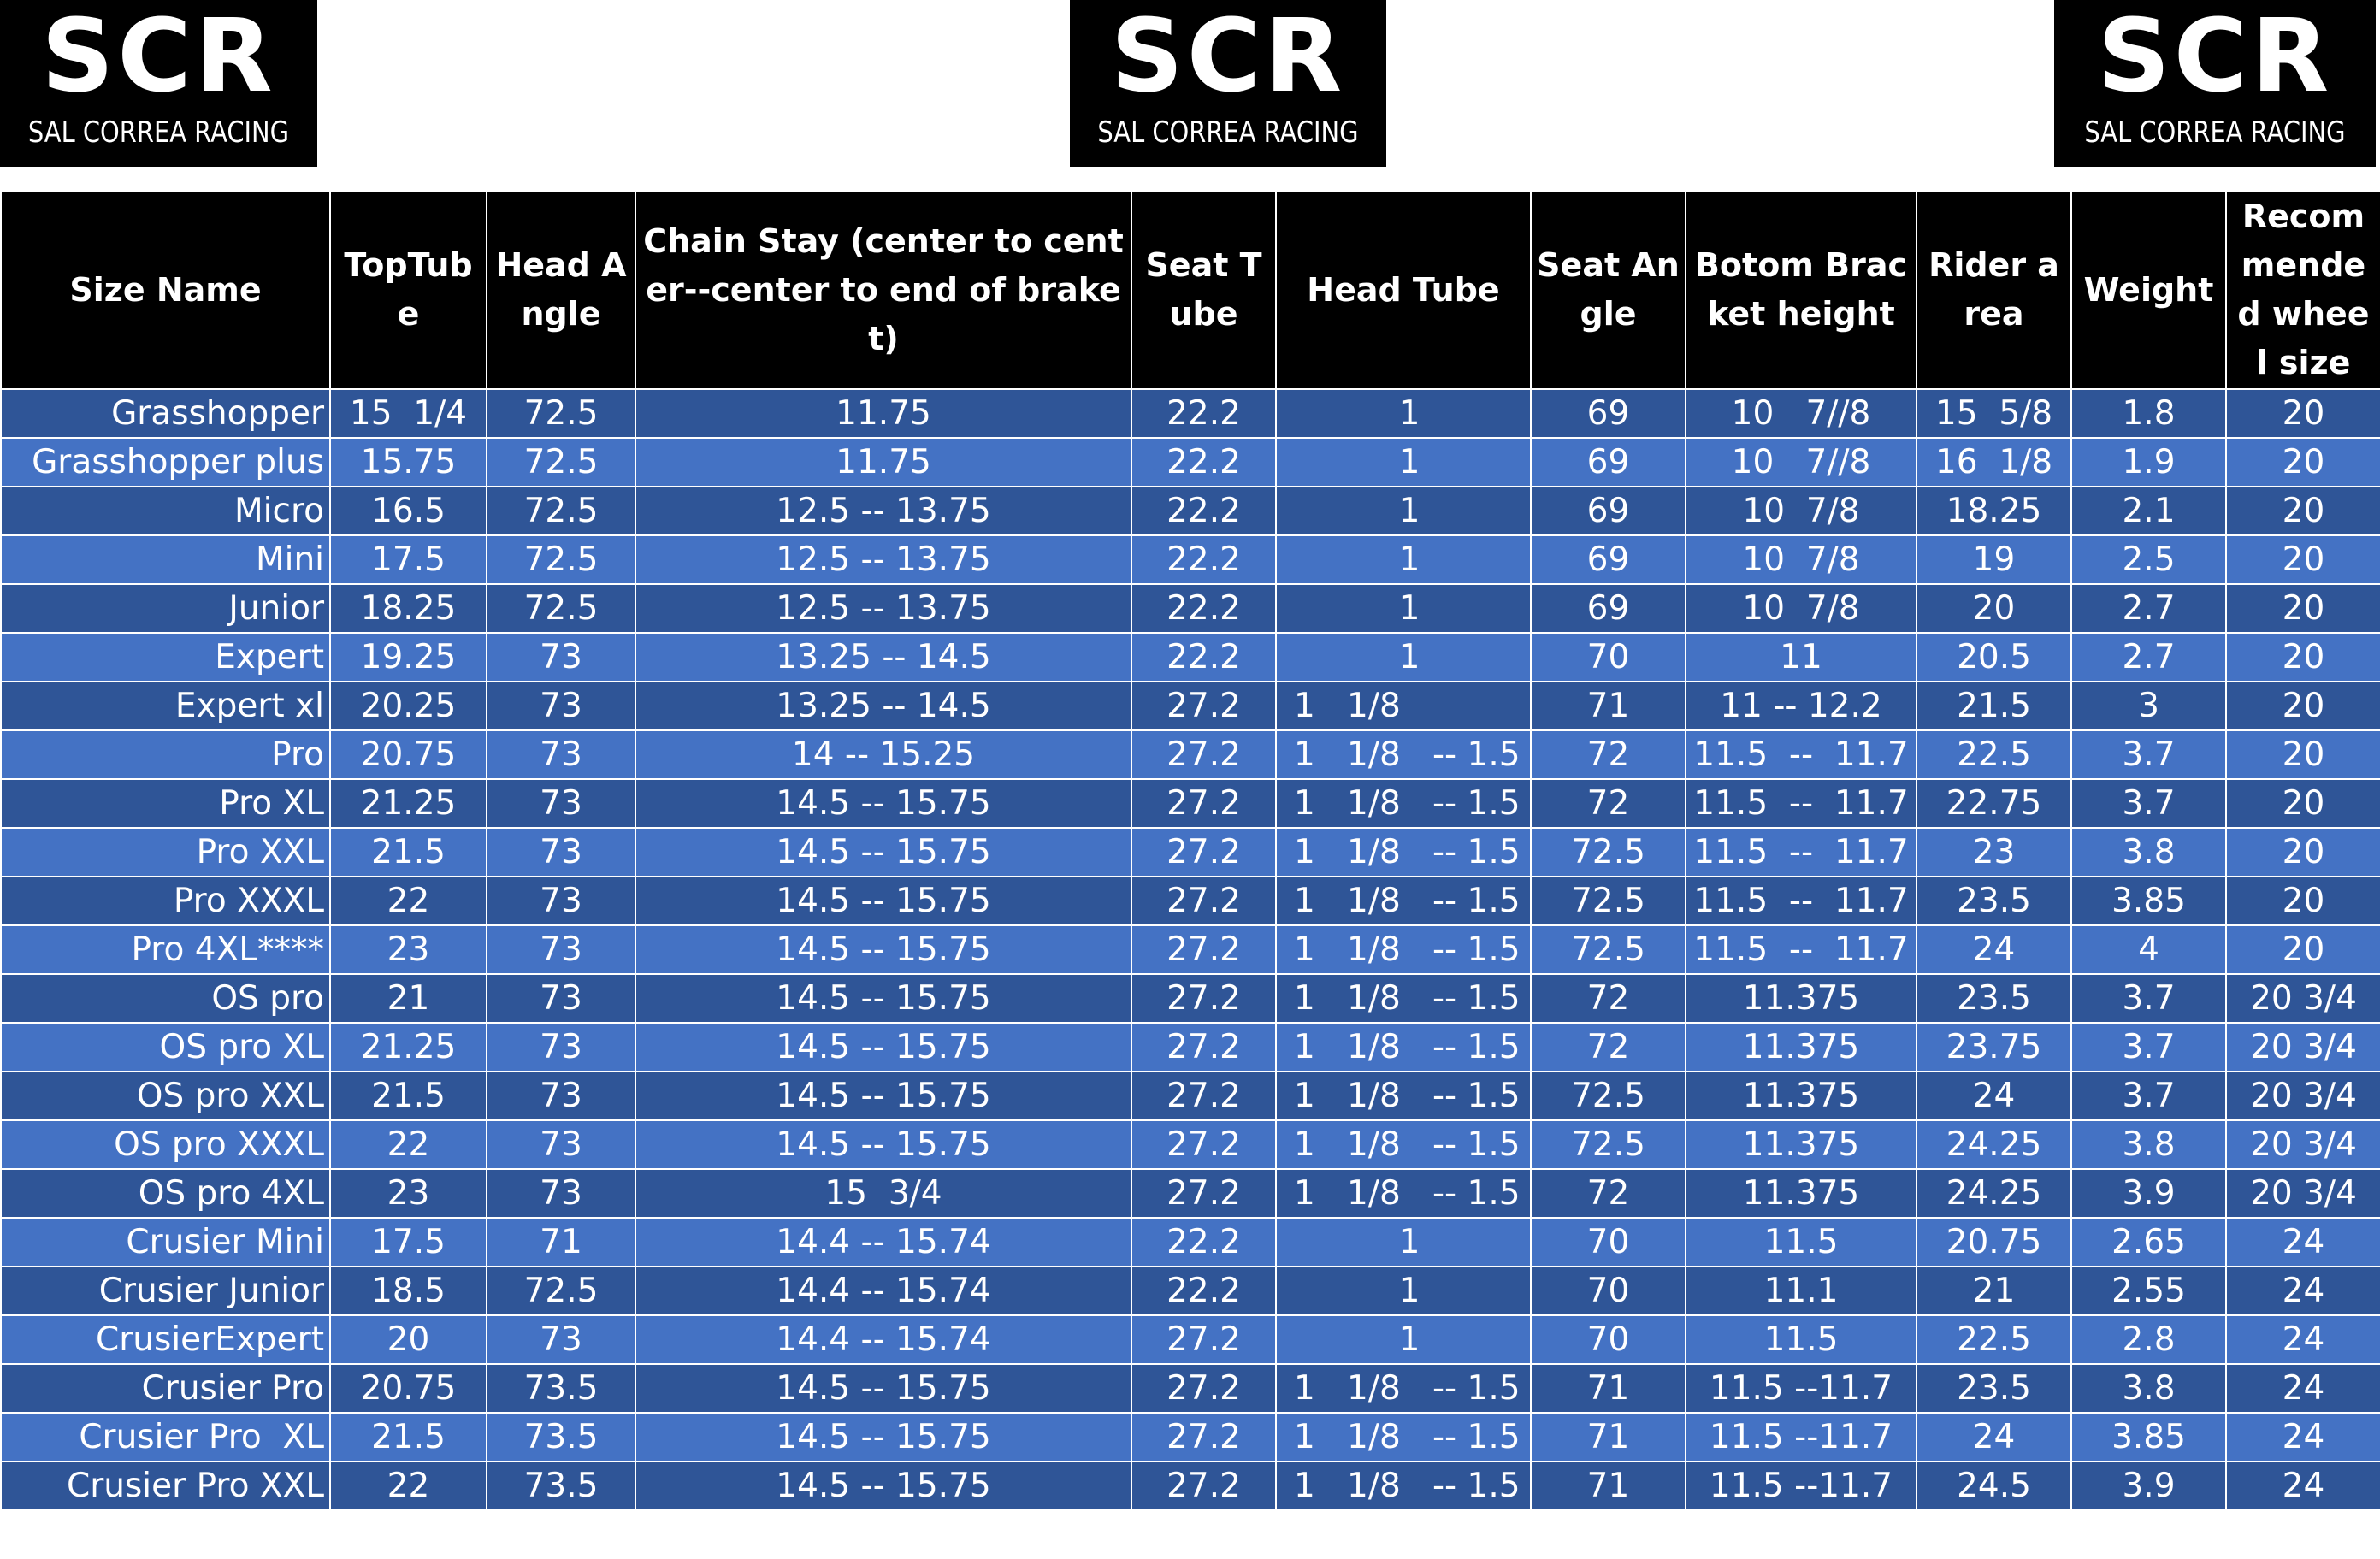 This screenshot has width=2380, height=1559. What do you see at coordinates (166, 803) in the screenshot?
I see `size-name: Pro XL` at bounding box center [166, 803].